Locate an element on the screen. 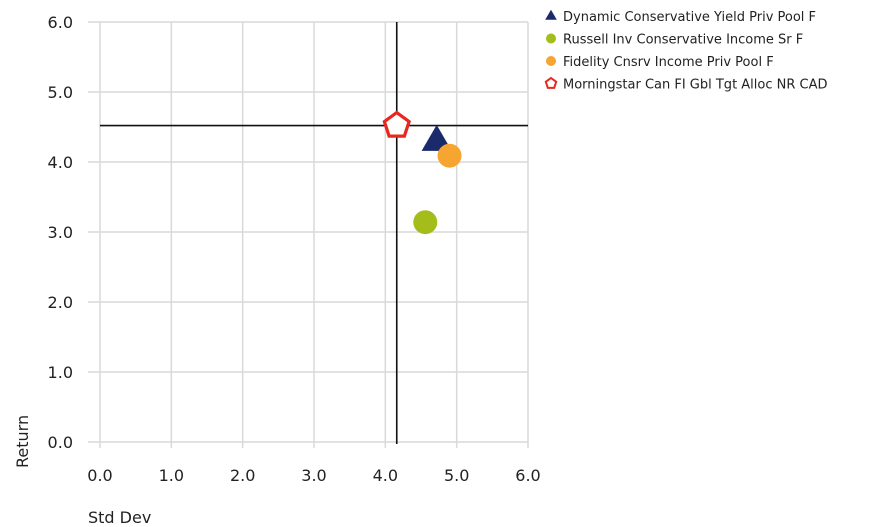 This screenshot has width=892, height=527. y-tick-label: 3.0 is located at coordinates (60, 232).